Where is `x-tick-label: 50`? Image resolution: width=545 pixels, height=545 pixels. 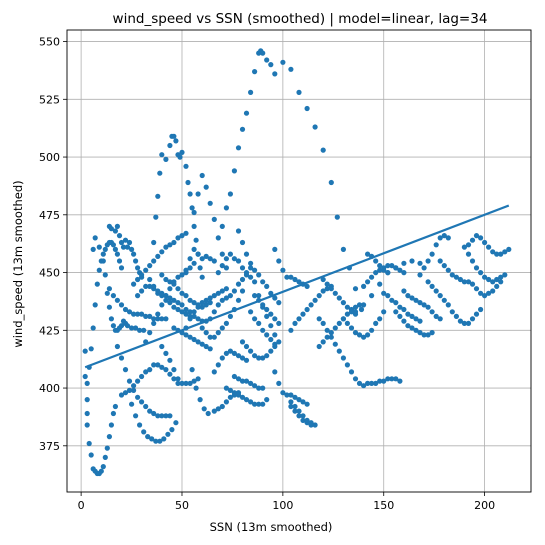 x-tick-label: 50 is located at coordinates (182, 505).